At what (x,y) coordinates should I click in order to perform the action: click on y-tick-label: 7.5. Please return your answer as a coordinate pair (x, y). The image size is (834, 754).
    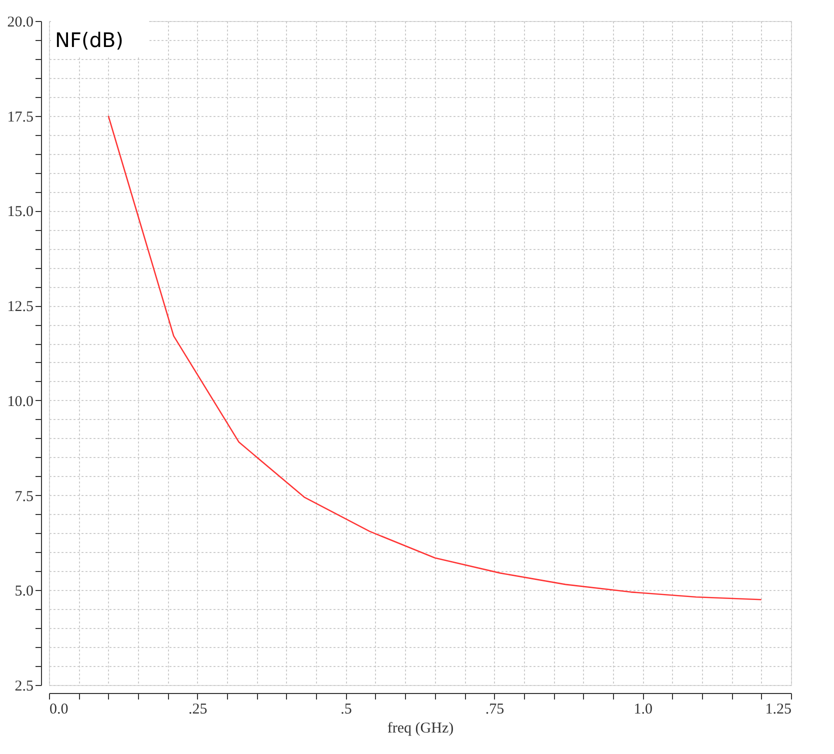
    Looking at the image, I should click on (24, 496).